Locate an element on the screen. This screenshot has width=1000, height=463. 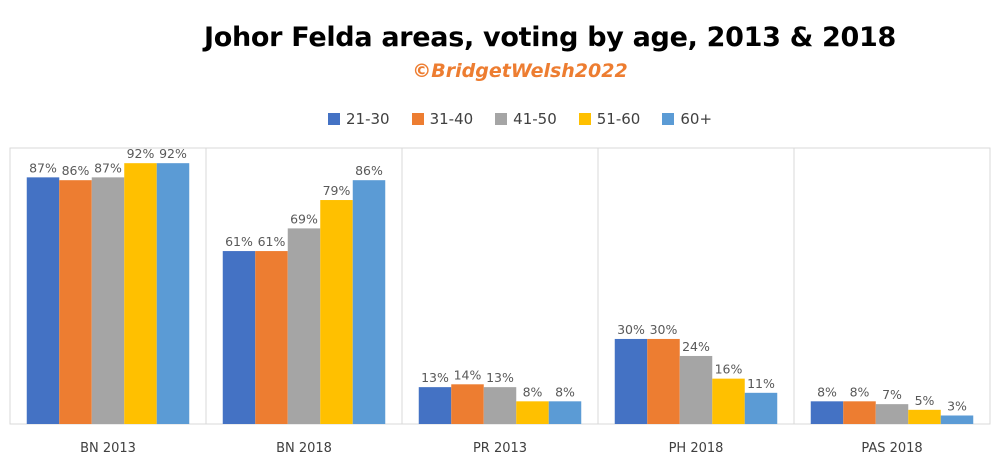
x-tick-label: PR 2013 is located at coordinates (500, 448).